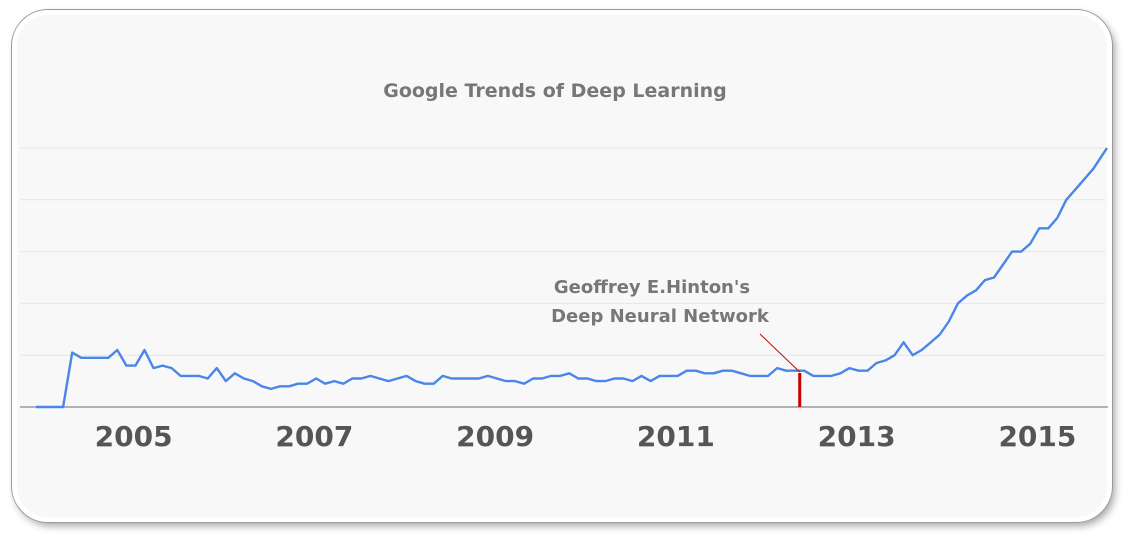  Describe the element at coordinates (495, 436) in the screenshot. I see `x-tick-label: 2009` at that location.